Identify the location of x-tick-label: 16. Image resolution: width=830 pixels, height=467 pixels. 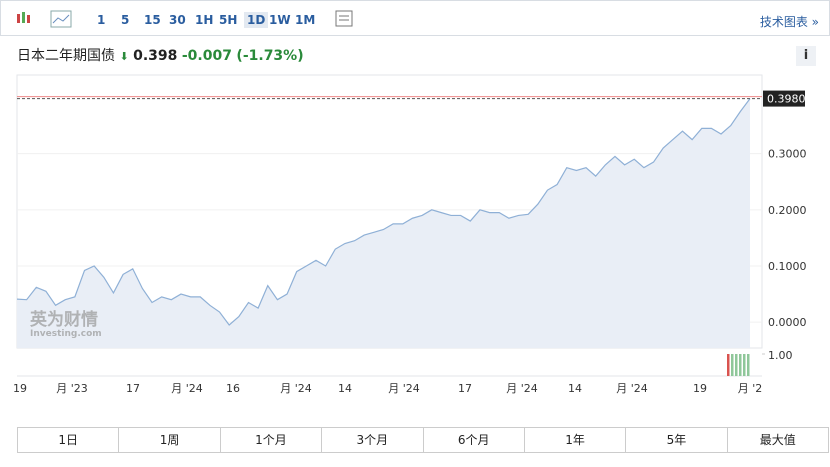
(233, 388).